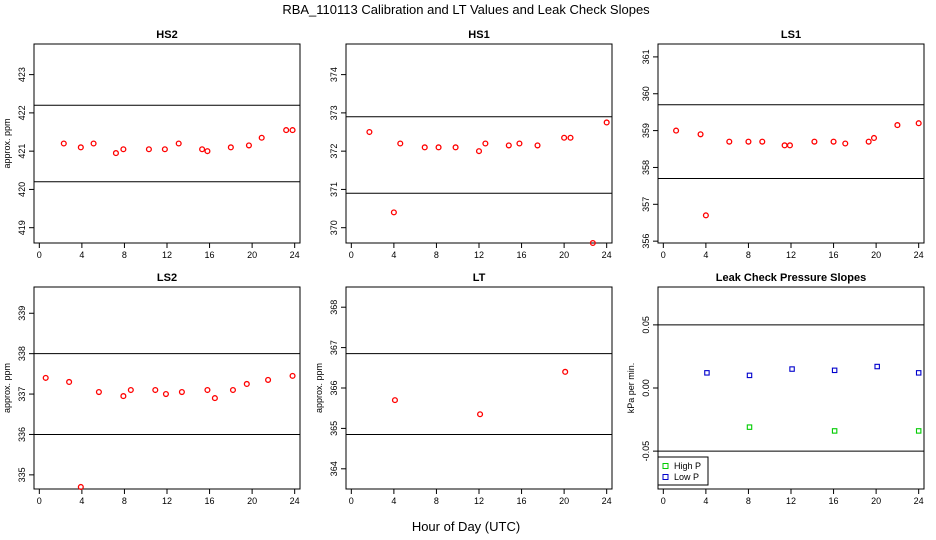 Image resolution: width=936 pixels, height=540 pixels. I want to click on y-tick-label: 423, so click(22, 74).